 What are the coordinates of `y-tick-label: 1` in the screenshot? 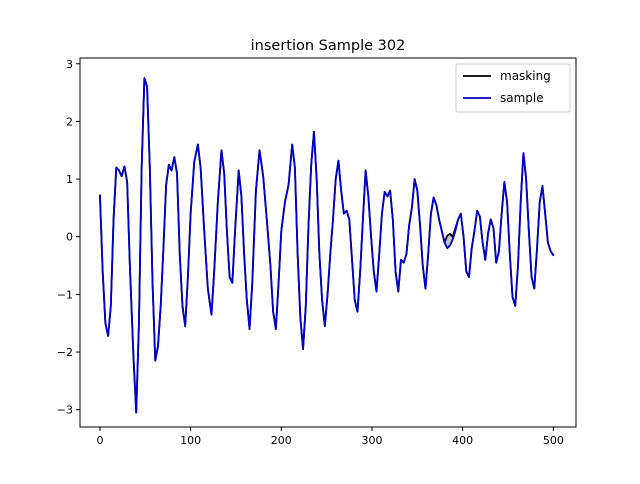 It's located at (69, 179).